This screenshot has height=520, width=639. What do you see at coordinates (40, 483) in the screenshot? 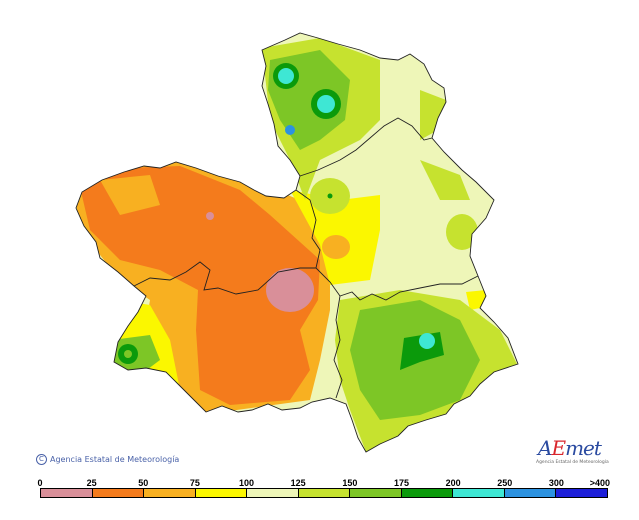
I see `legend-tick: 0` at bounding box center [40, 483].